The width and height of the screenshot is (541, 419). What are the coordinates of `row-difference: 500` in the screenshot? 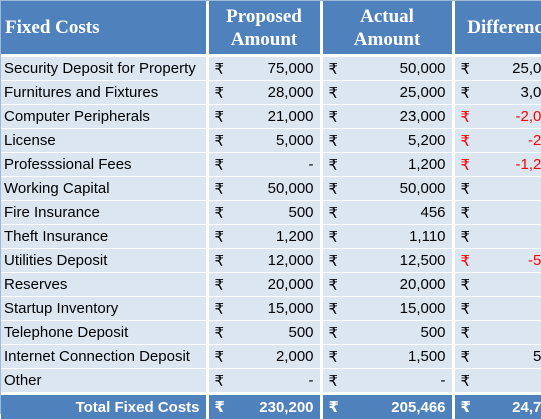 It's located at (509, 357).